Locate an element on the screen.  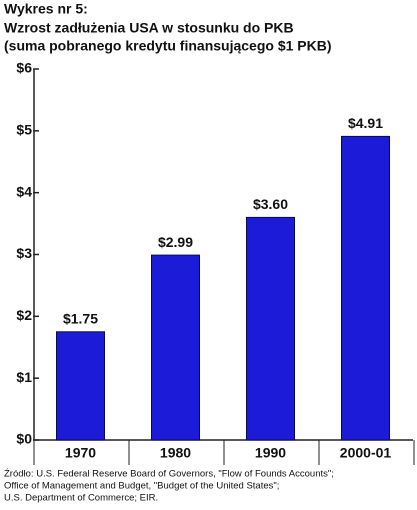
source-note: U.S. Department of Commerce; EIR. is located at coordinates (81, 498).